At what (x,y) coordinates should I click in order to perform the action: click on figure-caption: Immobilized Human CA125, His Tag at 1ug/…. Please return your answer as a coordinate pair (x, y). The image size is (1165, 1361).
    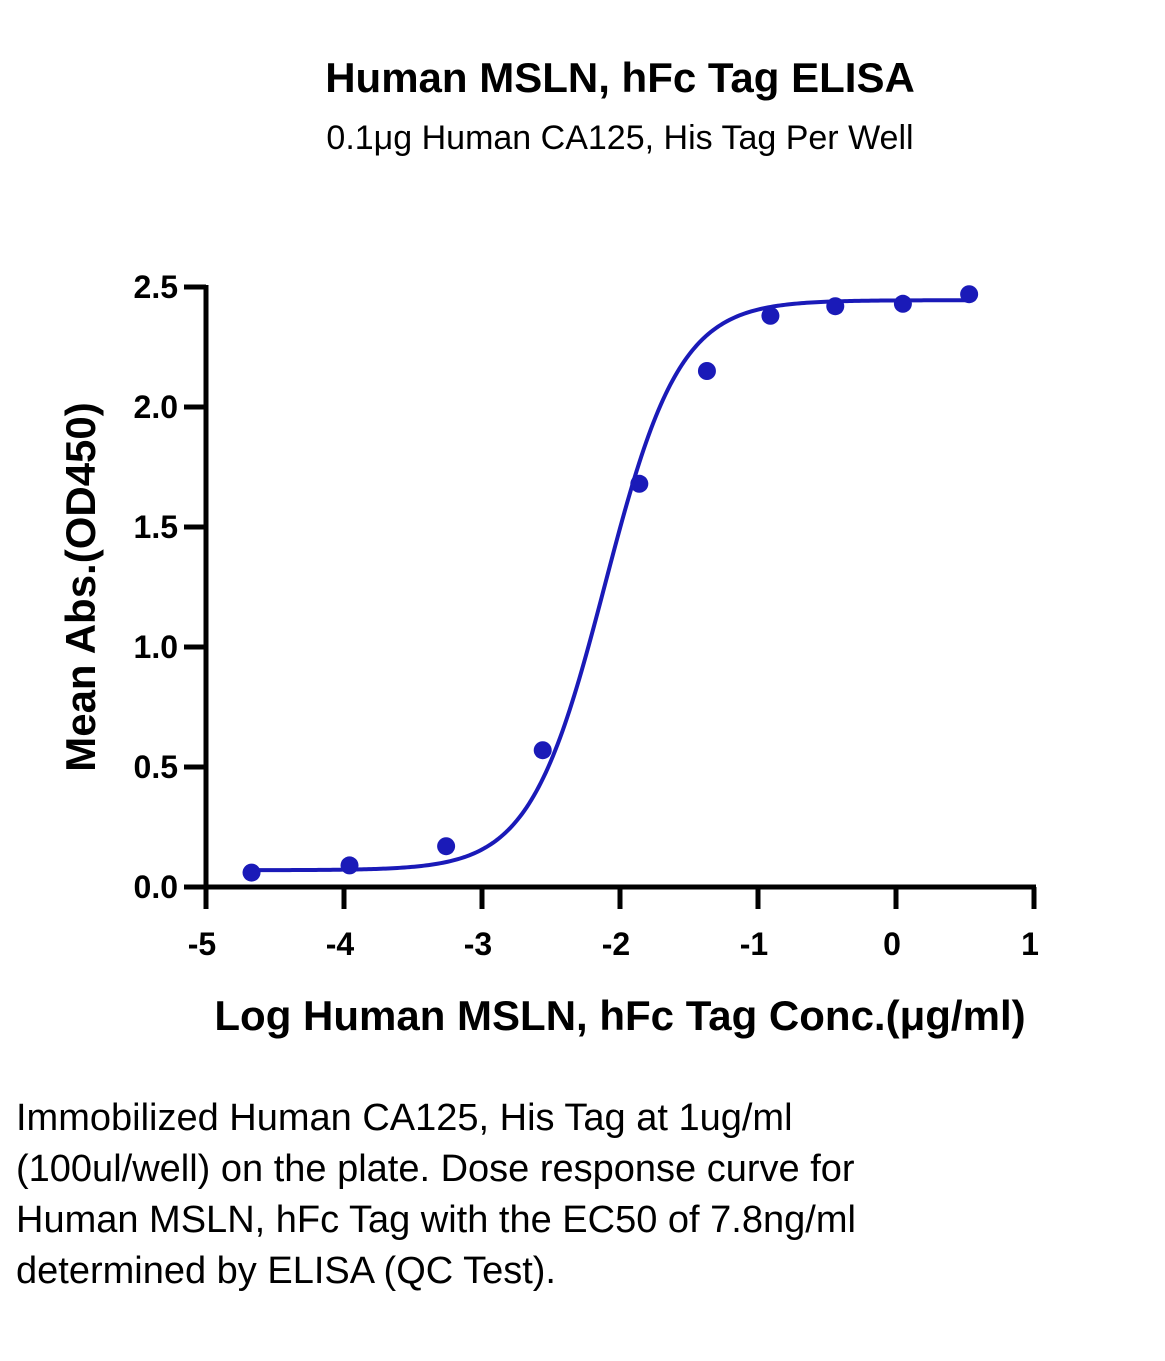
    Looking at the image, I should click on (436, 1194).